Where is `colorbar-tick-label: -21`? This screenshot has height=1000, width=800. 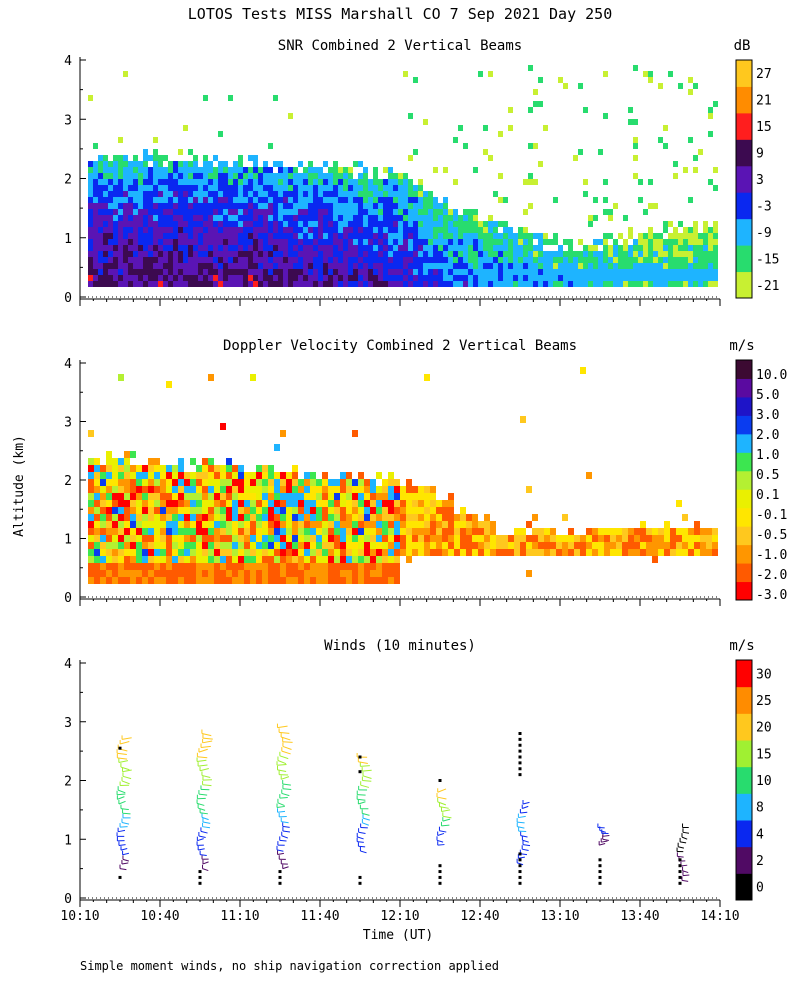 colorbar-tick-label: -21 is located at coordinates (767, 286).